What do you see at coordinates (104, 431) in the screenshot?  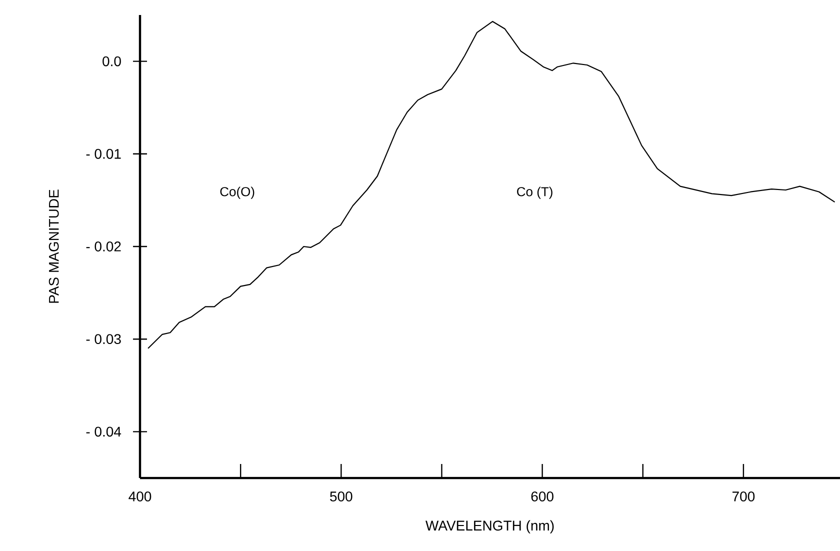 I see `y-tick-label: - 0.04` at bounding box center [104, 431].